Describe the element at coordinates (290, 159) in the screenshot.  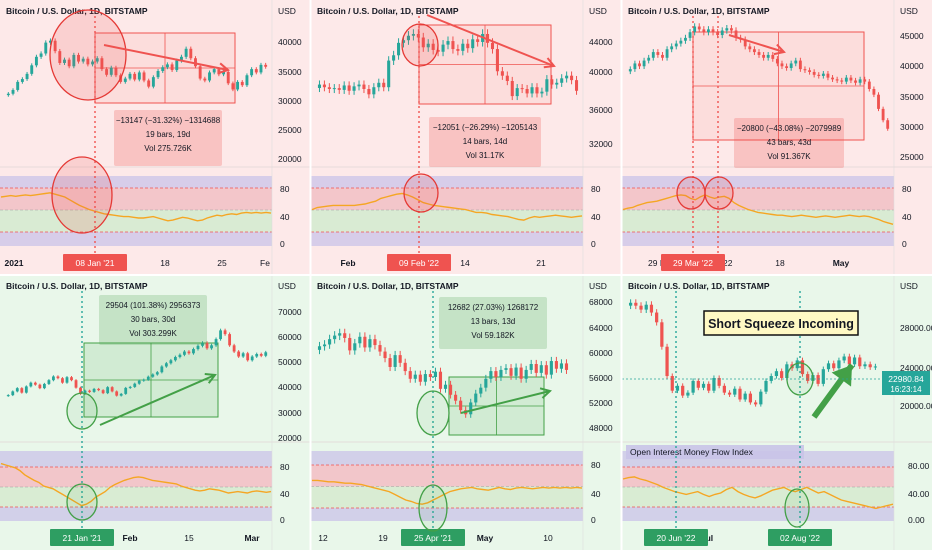
I see `price-tick-label: 20000` at that location.